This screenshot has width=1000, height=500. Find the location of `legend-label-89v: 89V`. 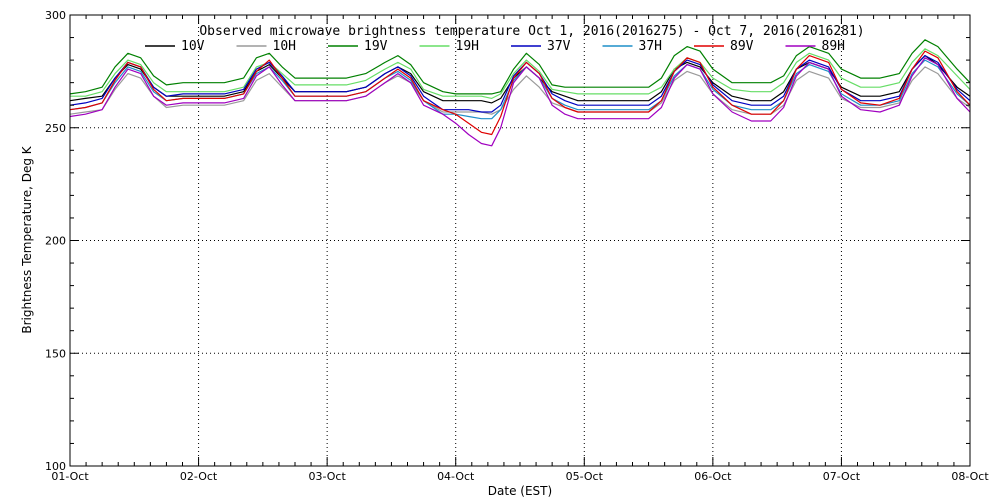

legend-label-89v: 89V is located at coordinates (742, 46).